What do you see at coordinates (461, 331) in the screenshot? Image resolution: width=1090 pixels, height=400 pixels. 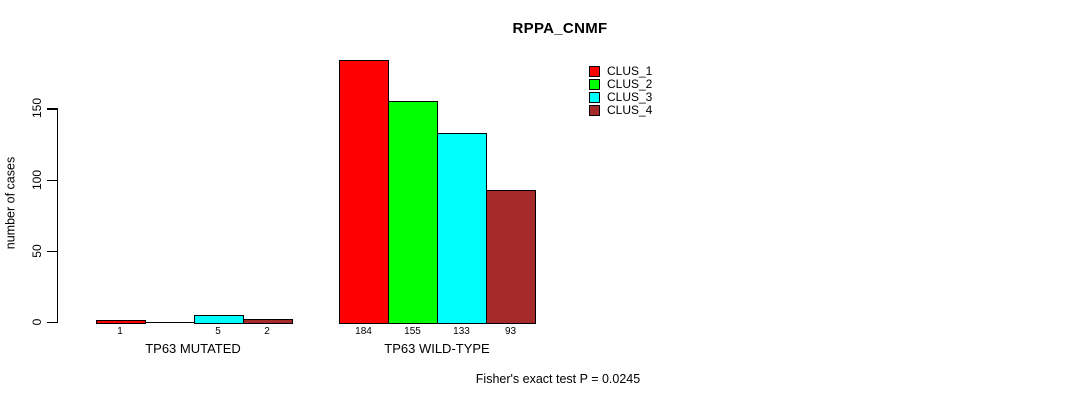 I see `bar-value-label: 133` at bounding box center [461, 331].